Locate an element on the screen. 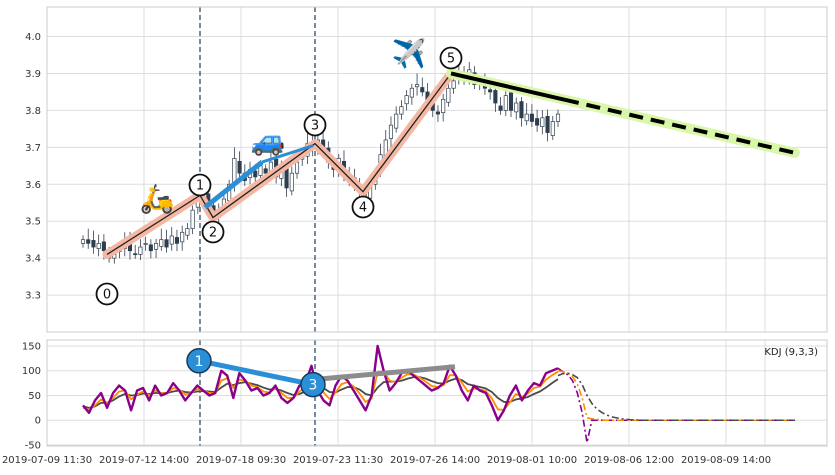 Image resolution: width=835 pixels, height=475 pixels. x-tick-label: 2019-07-23 11:30 is located at coordinates (338, 460).